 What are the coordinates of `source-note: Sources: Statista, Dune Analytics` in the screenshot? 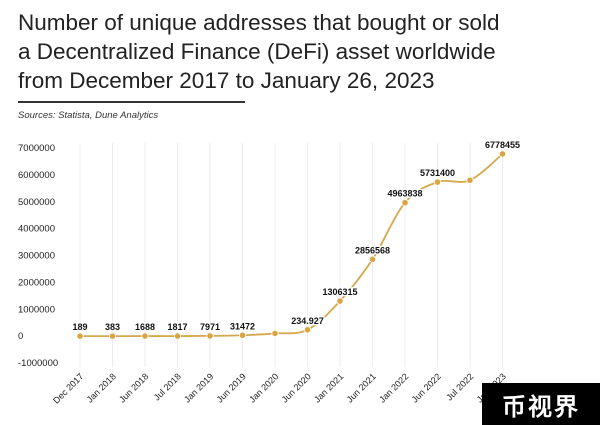 It's located at (88, 115).